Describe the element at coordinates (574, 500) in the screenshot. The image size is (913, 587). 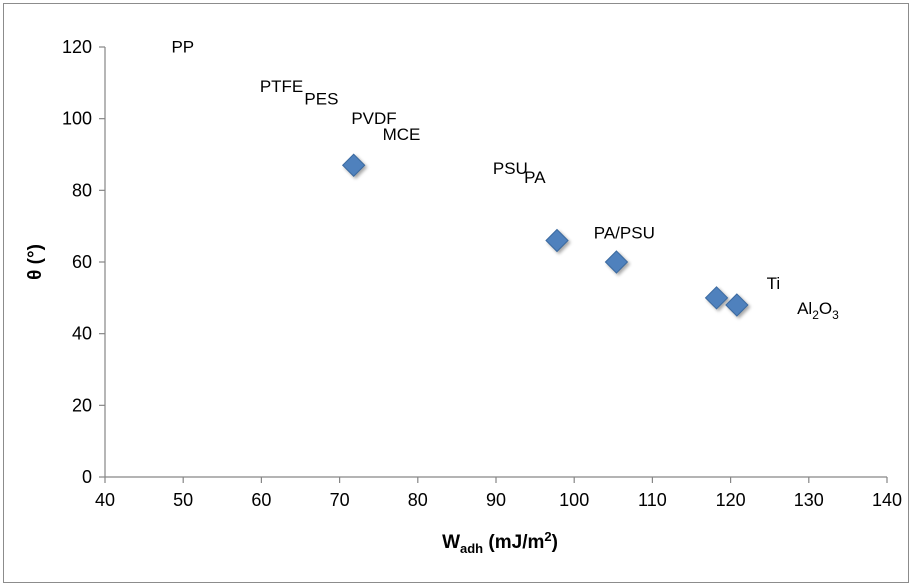
I see `x-tick-label: 100` at that location.